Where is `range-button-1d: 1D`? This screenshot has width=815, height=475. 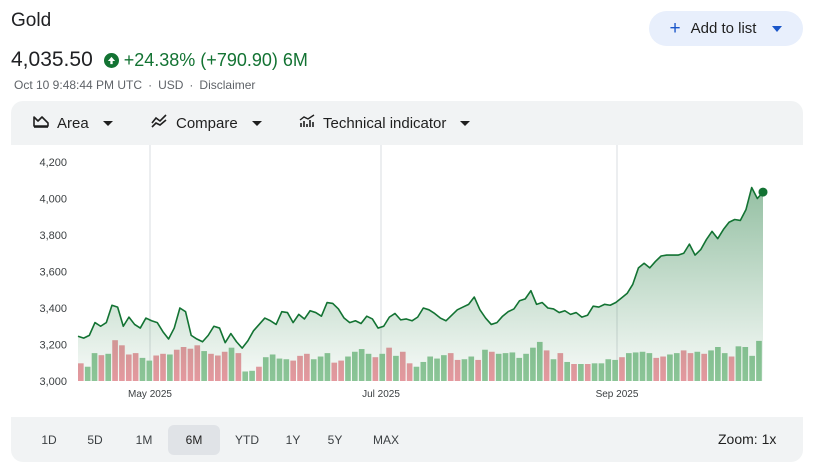 range-button-1d: 1D is located at coordinates (49, 440).